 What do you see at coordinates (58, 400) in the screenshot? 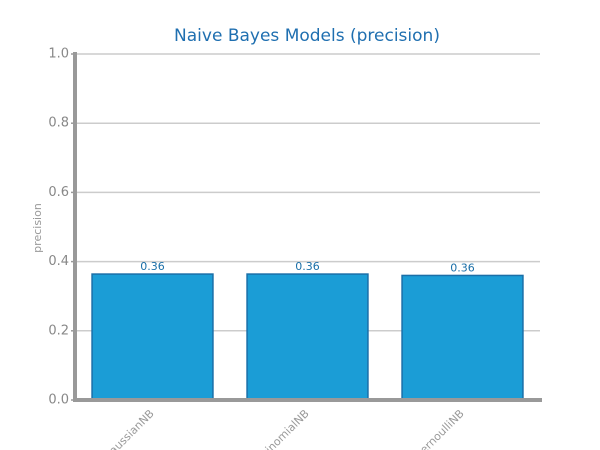
I see `y-tick-label: 0.0` at bounding box center [58, 400].